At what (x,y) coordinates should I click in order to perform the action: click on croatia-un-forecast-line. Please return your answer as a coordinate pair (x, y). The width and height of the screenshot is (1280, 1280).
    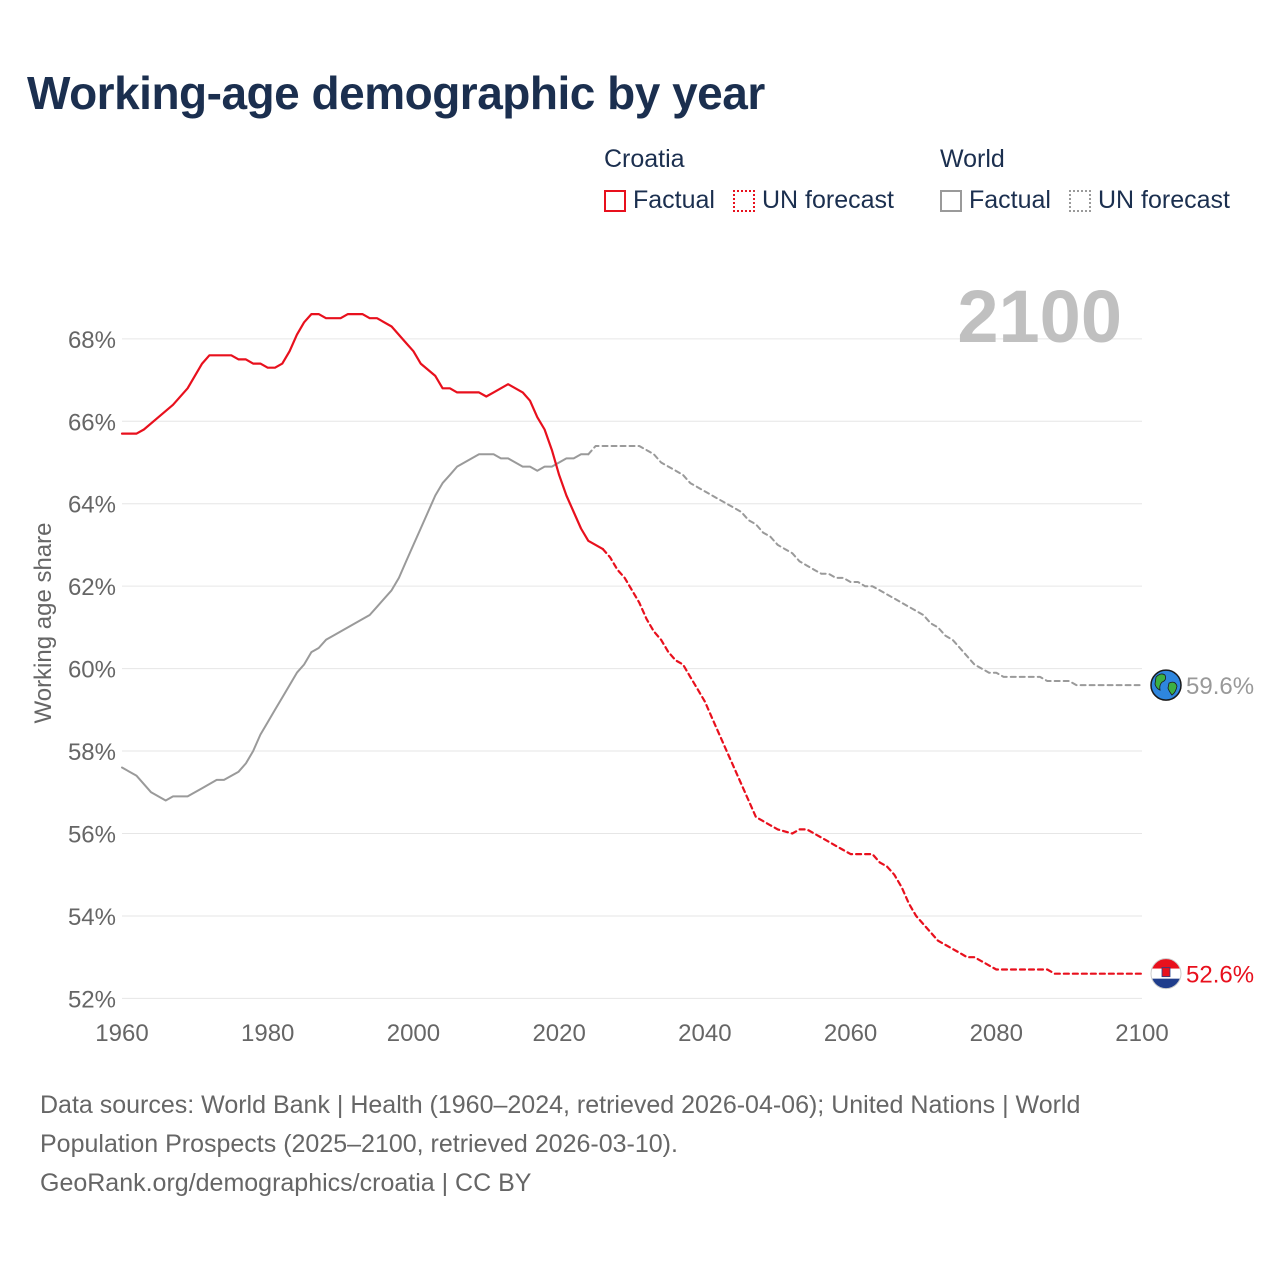
    Looking at the image, I should click on (872, 761).